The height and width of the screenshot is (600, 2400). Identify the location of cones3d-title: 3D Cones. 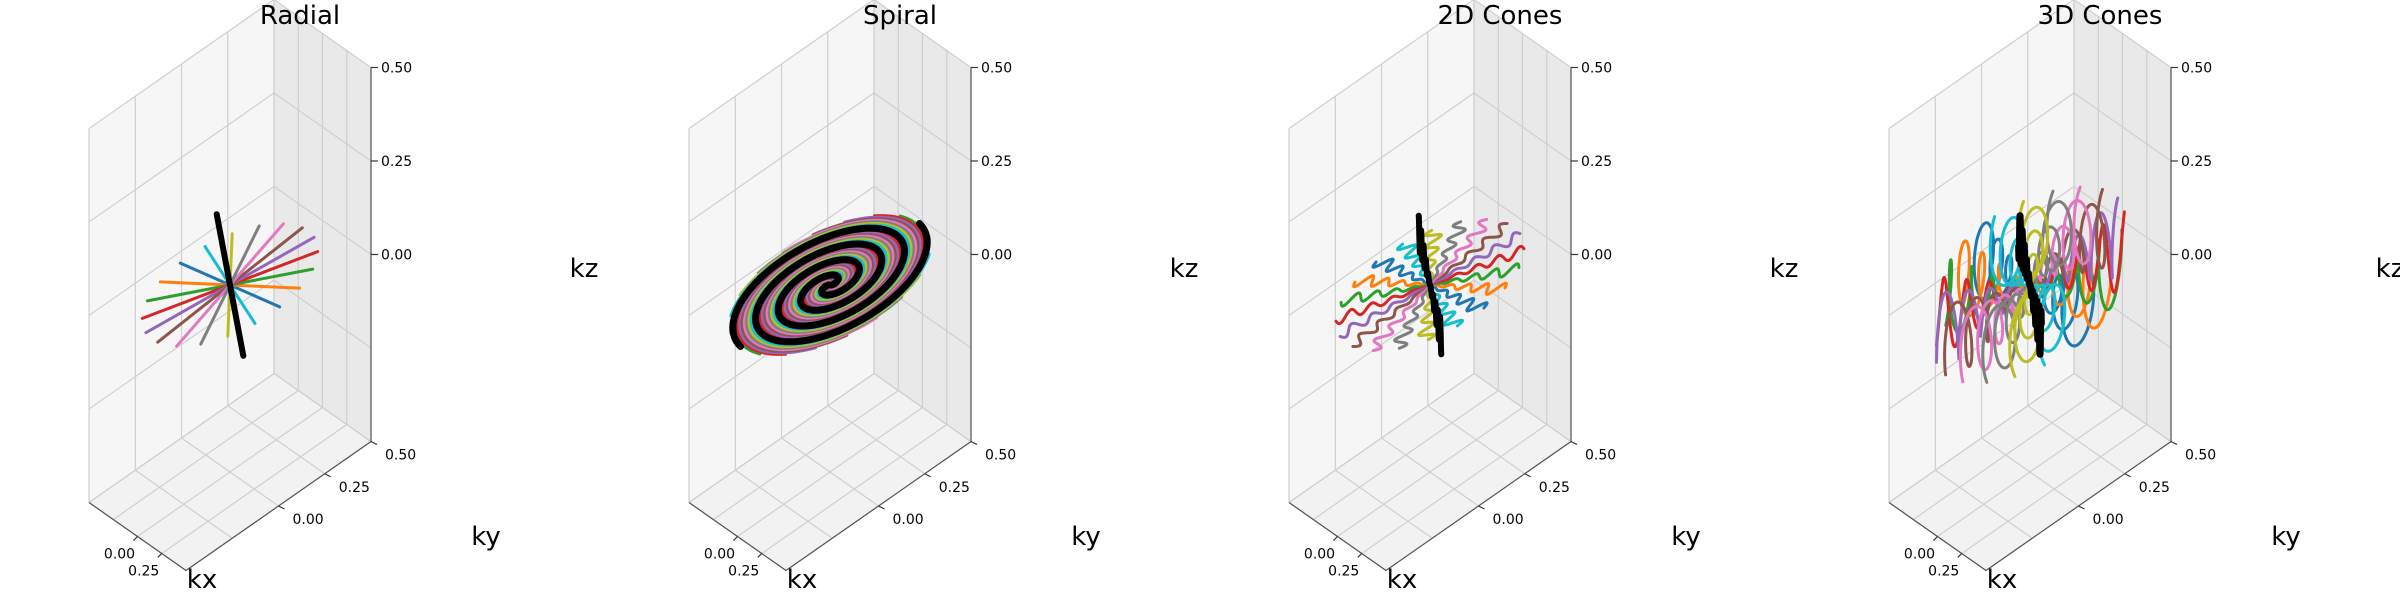
(2100, 16).